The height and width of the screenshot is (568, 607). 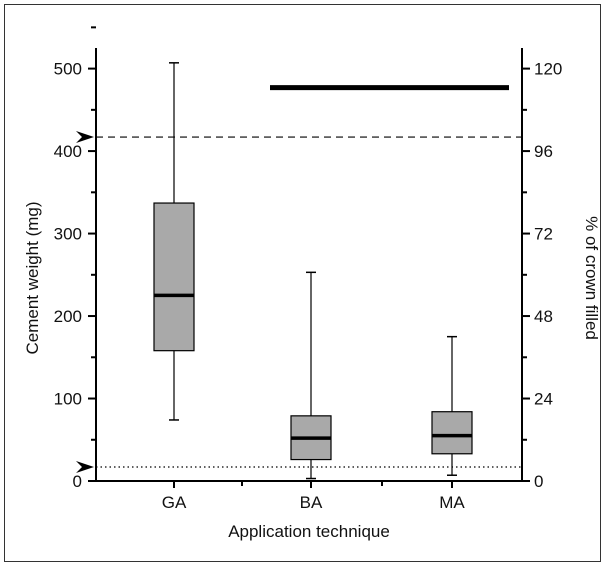 I want to click on x-ticks-group: GA BA MA, so click(x=313, y=496).